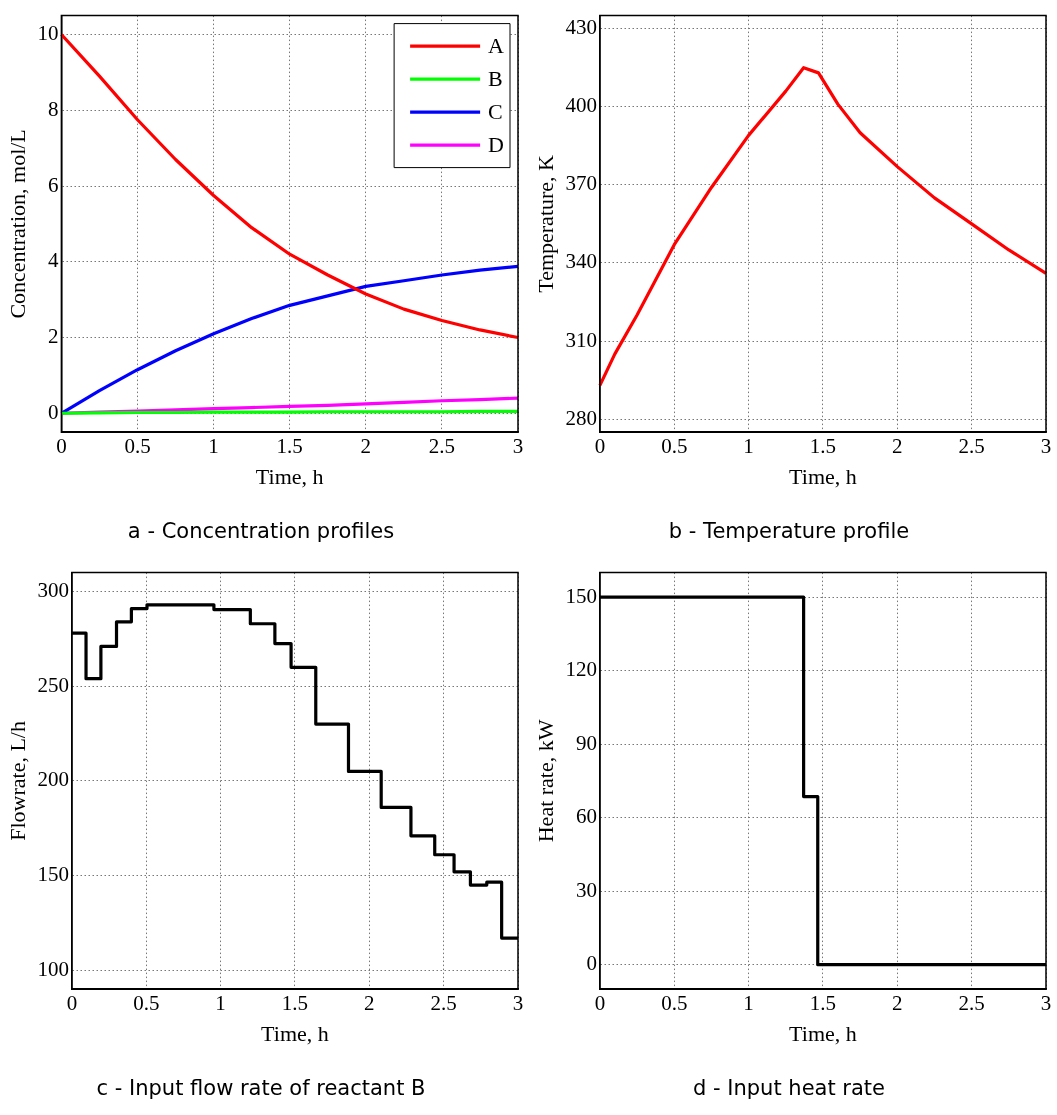  I want to click on y-tick-label: 280, so click(581, 417).